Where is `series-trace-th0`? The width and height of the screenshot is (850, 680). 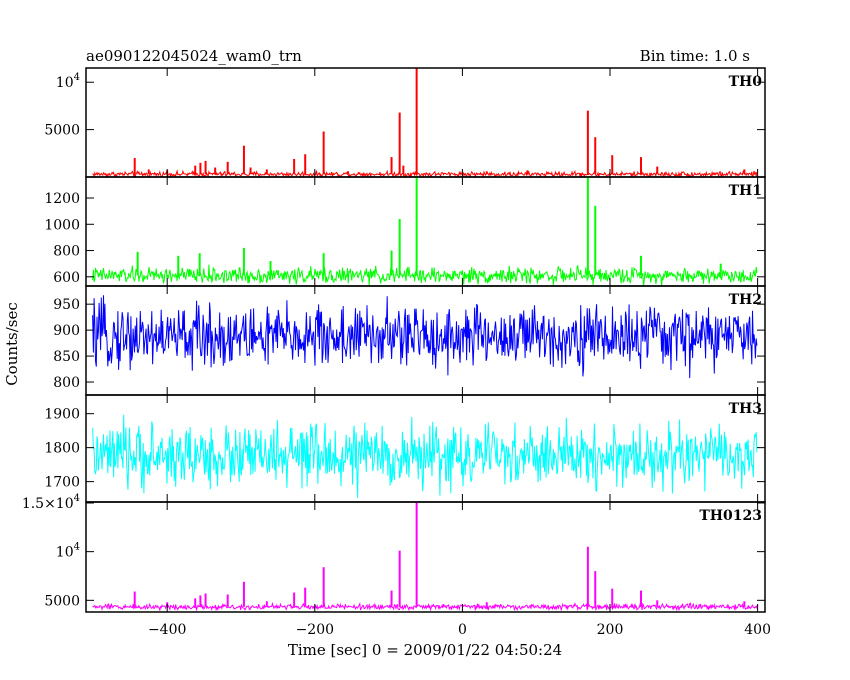 series-trace-th0 is located at coordinates (425, 173).